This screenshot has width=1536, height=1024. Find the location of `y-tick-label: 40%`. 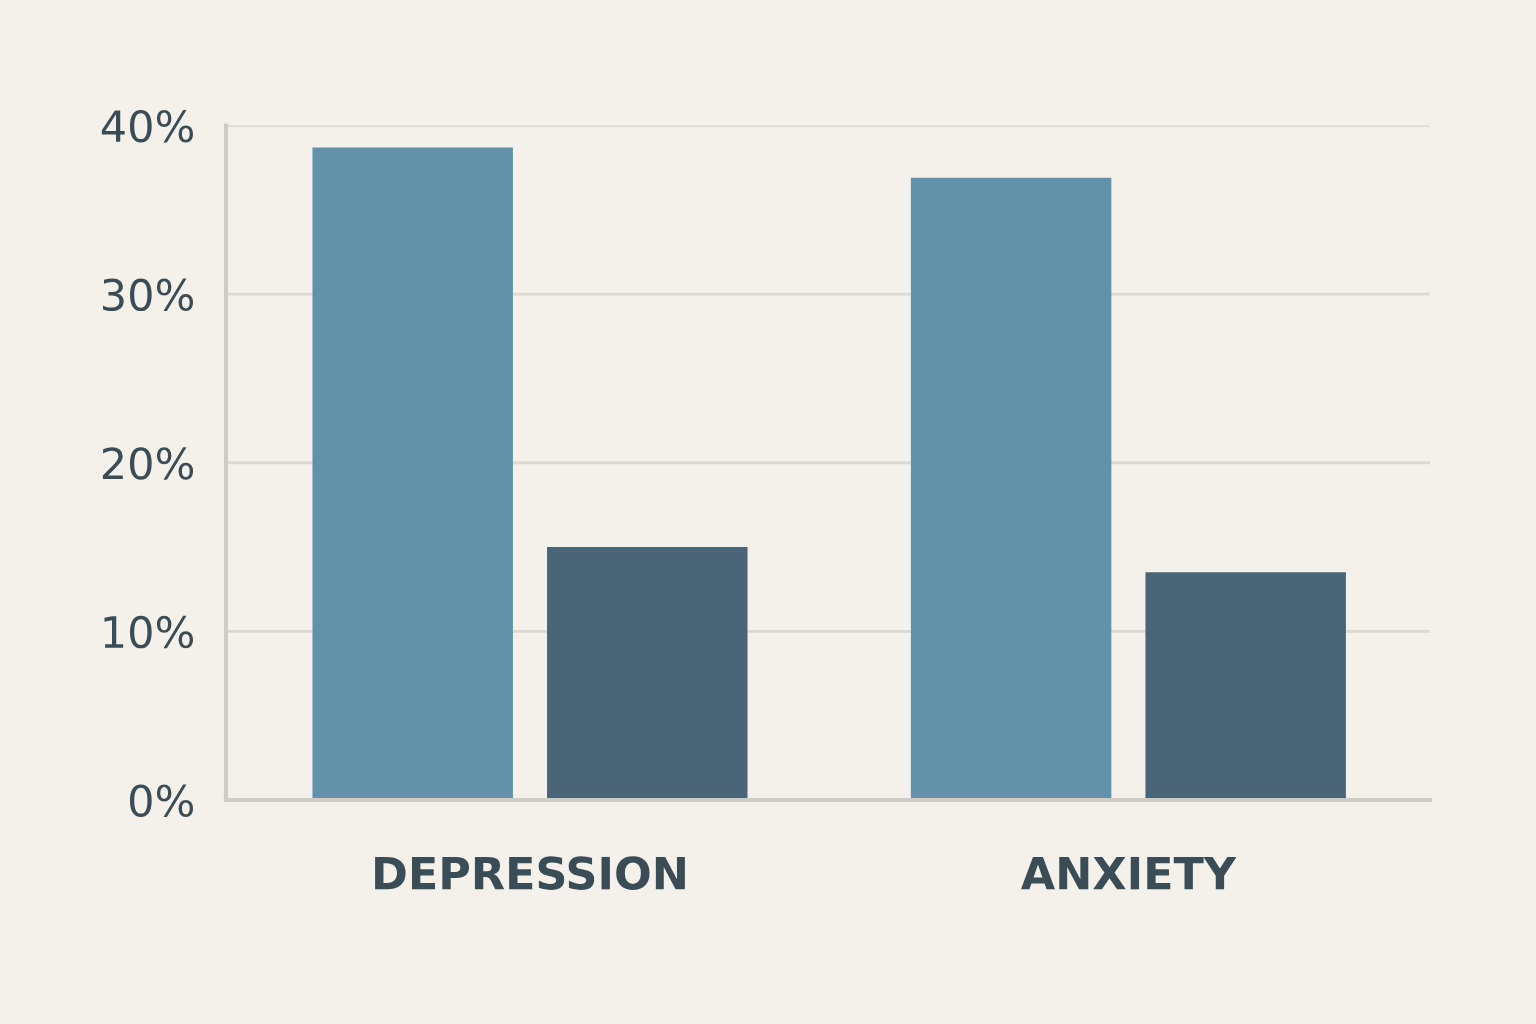

y-tick-label: 40% is located at coordinates (147, 126).